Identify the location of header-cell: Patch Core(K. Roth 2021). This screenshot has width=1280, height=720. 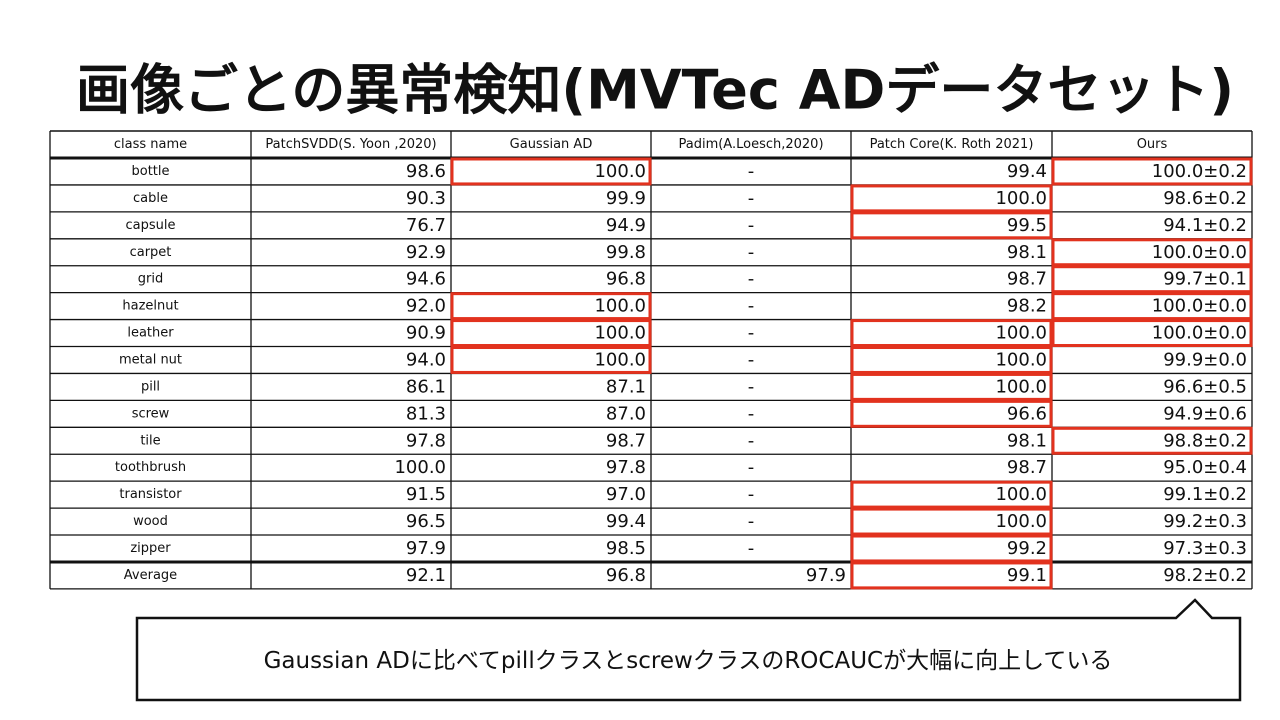
(952, 144).